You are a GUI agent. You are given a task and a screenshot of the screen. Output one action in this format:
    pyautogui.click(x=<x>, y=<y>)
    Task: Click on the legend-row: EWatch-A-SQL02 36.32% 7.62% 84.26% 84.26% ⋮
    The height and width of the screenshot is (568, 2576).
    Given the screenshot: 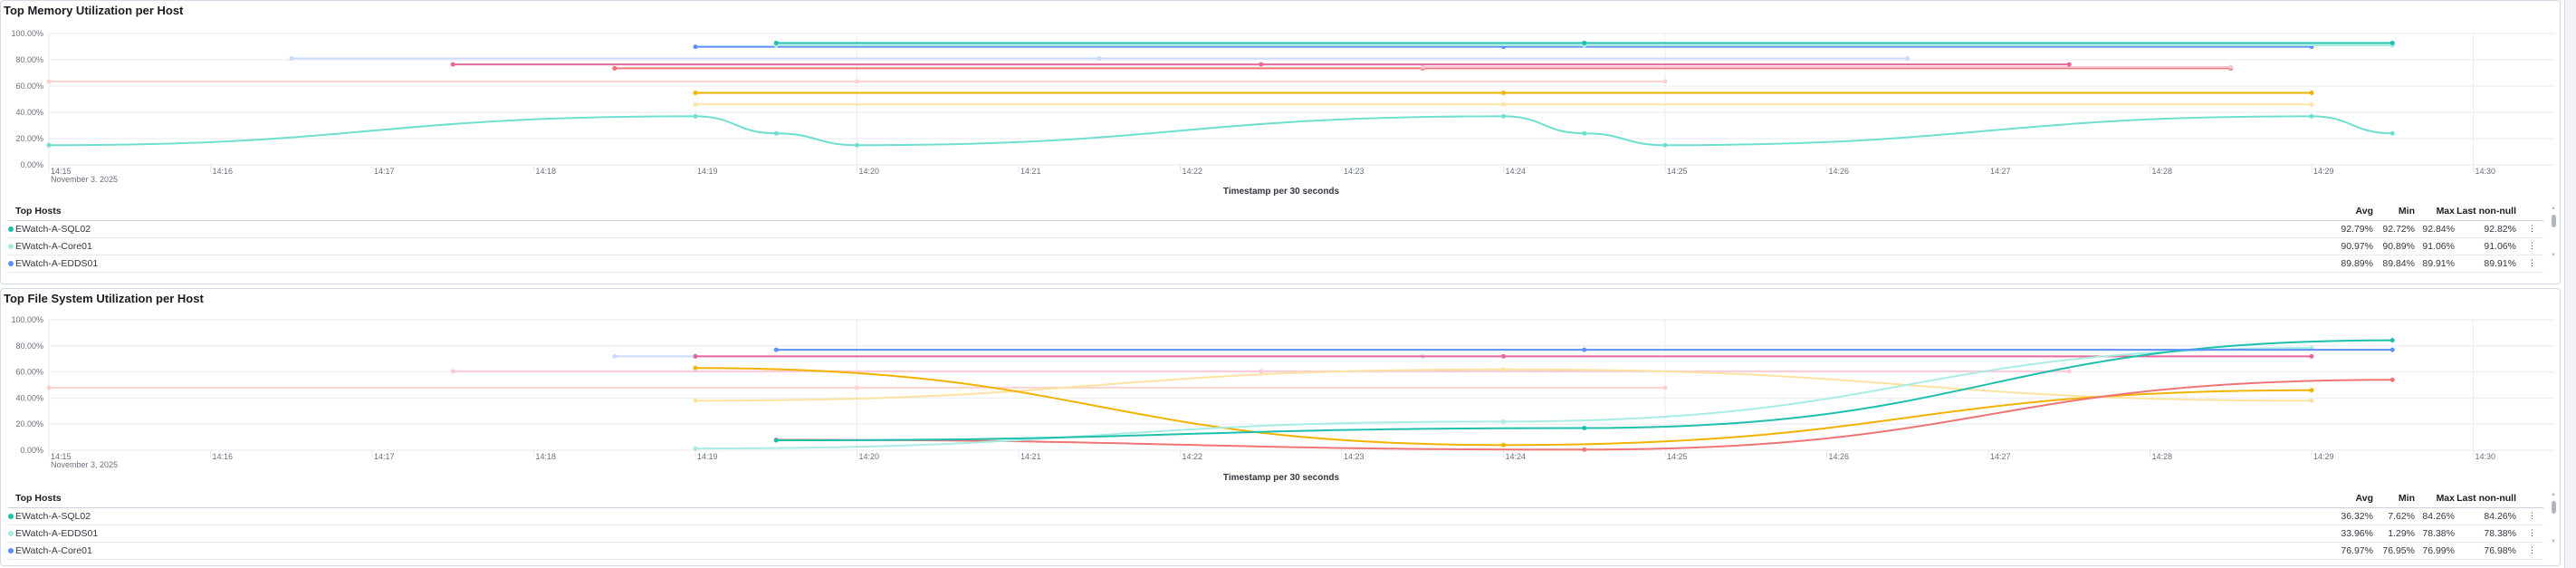 What is the action you would take?
    pyautogui.click(x=1275, y=516)
    